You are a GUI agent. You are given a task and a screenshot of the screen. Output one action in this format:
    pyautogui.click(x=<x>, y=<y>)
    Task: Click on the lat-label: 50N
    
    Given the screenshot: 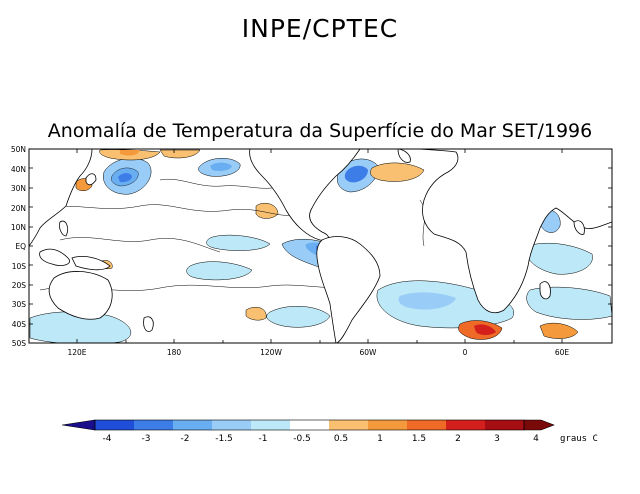 What is the action you would take?
    pyautogui.click(x=18, y=149)
    